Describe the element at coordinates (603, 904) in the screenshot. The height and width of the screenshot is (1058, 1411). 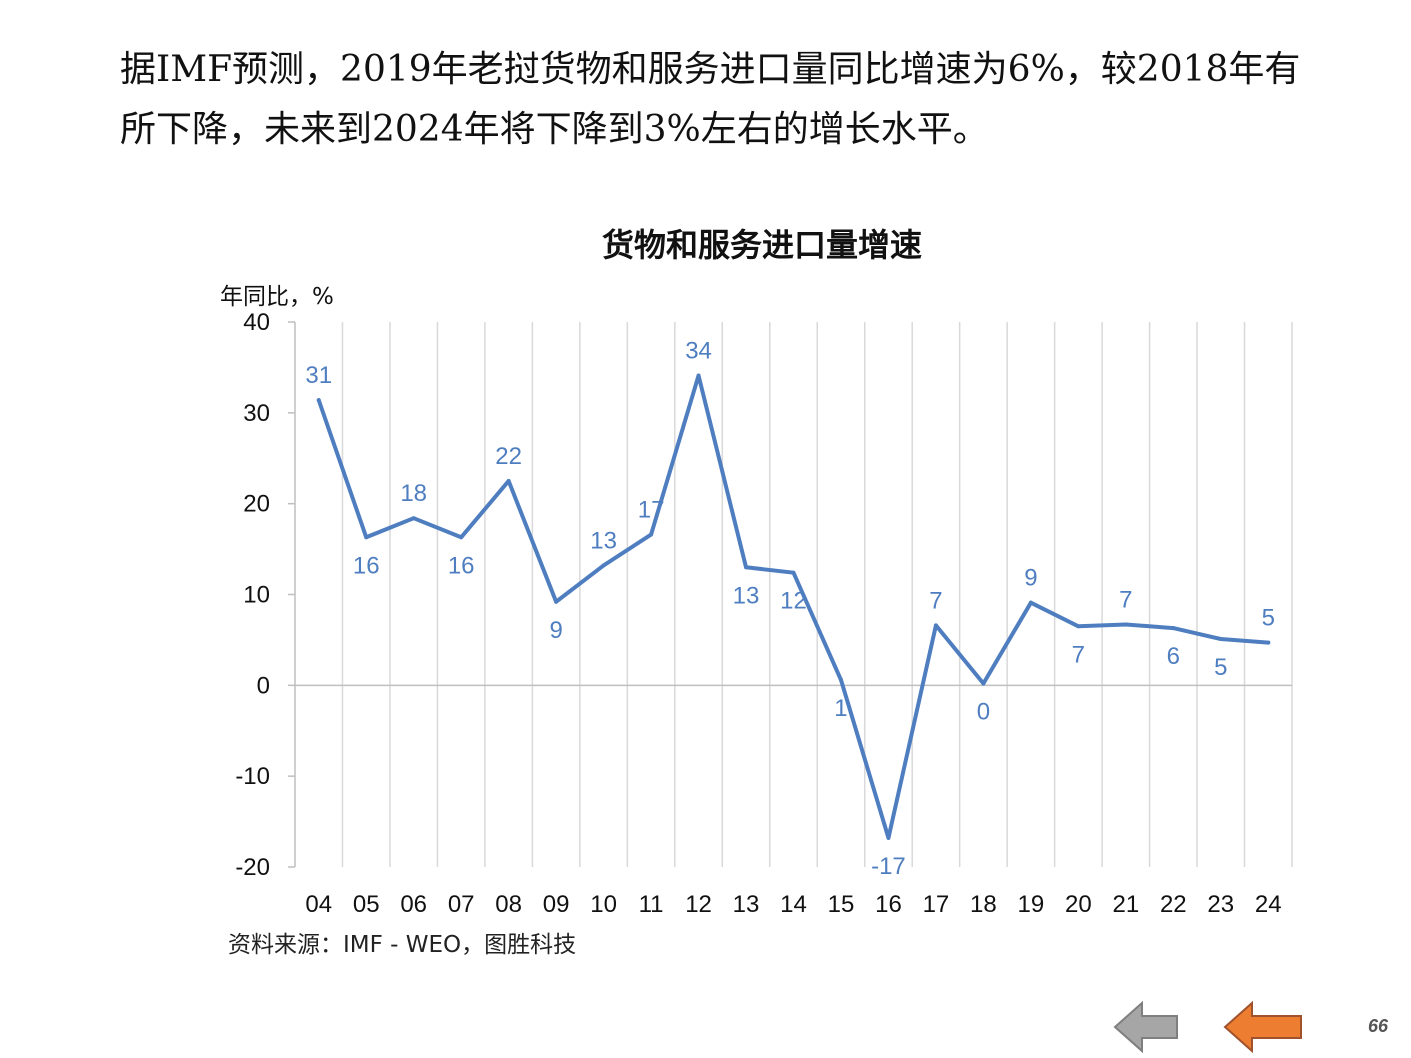
I see `x-tick-label: 10` at that location.